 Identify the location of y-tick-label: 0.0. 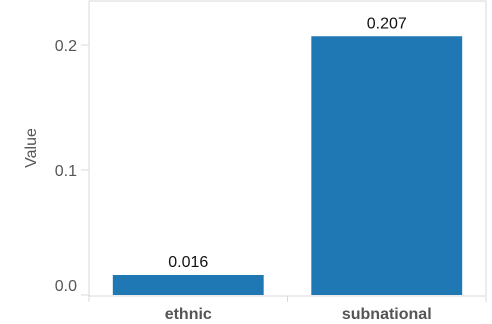
(66, 286).